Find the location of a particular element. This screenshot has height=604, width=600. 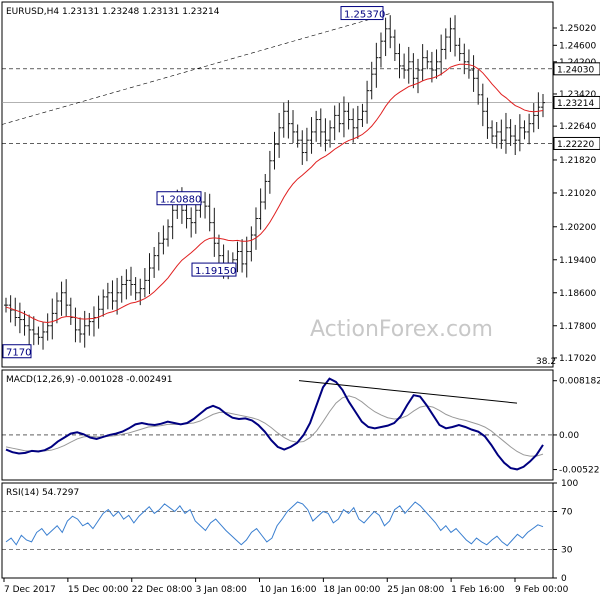

price-y-tick-label: 1.17020 is located at coordinates (577, 359).